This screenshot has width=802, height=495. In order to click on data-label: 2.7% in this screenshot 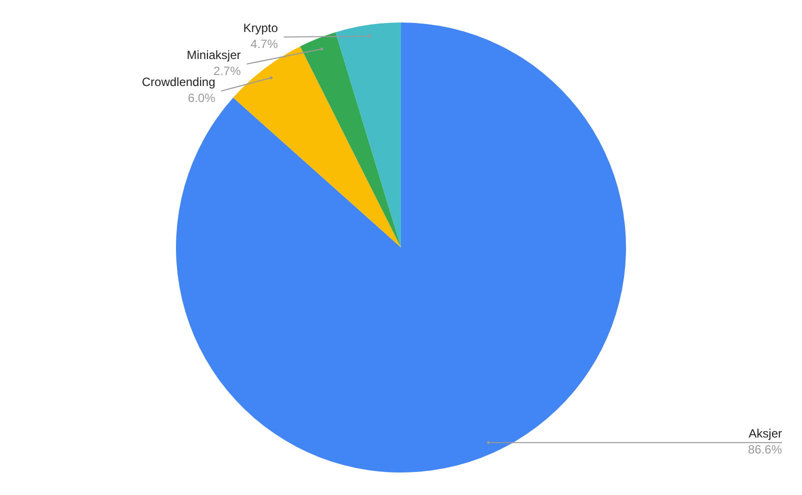, I will do `click(227, 71)`.